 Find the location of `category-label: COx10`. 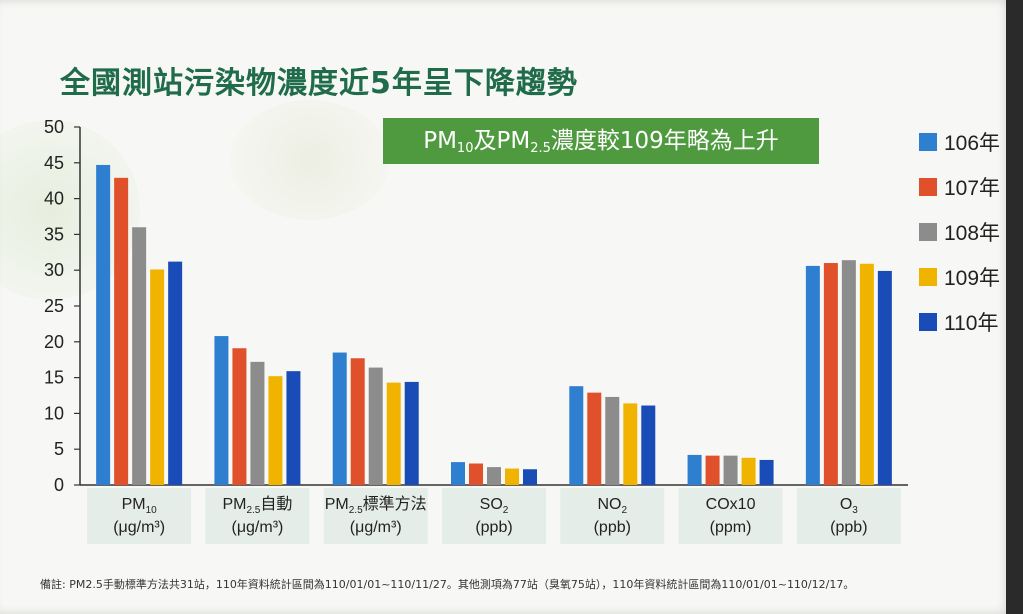

category-label: COx10 is located at coordinates (731, 504).